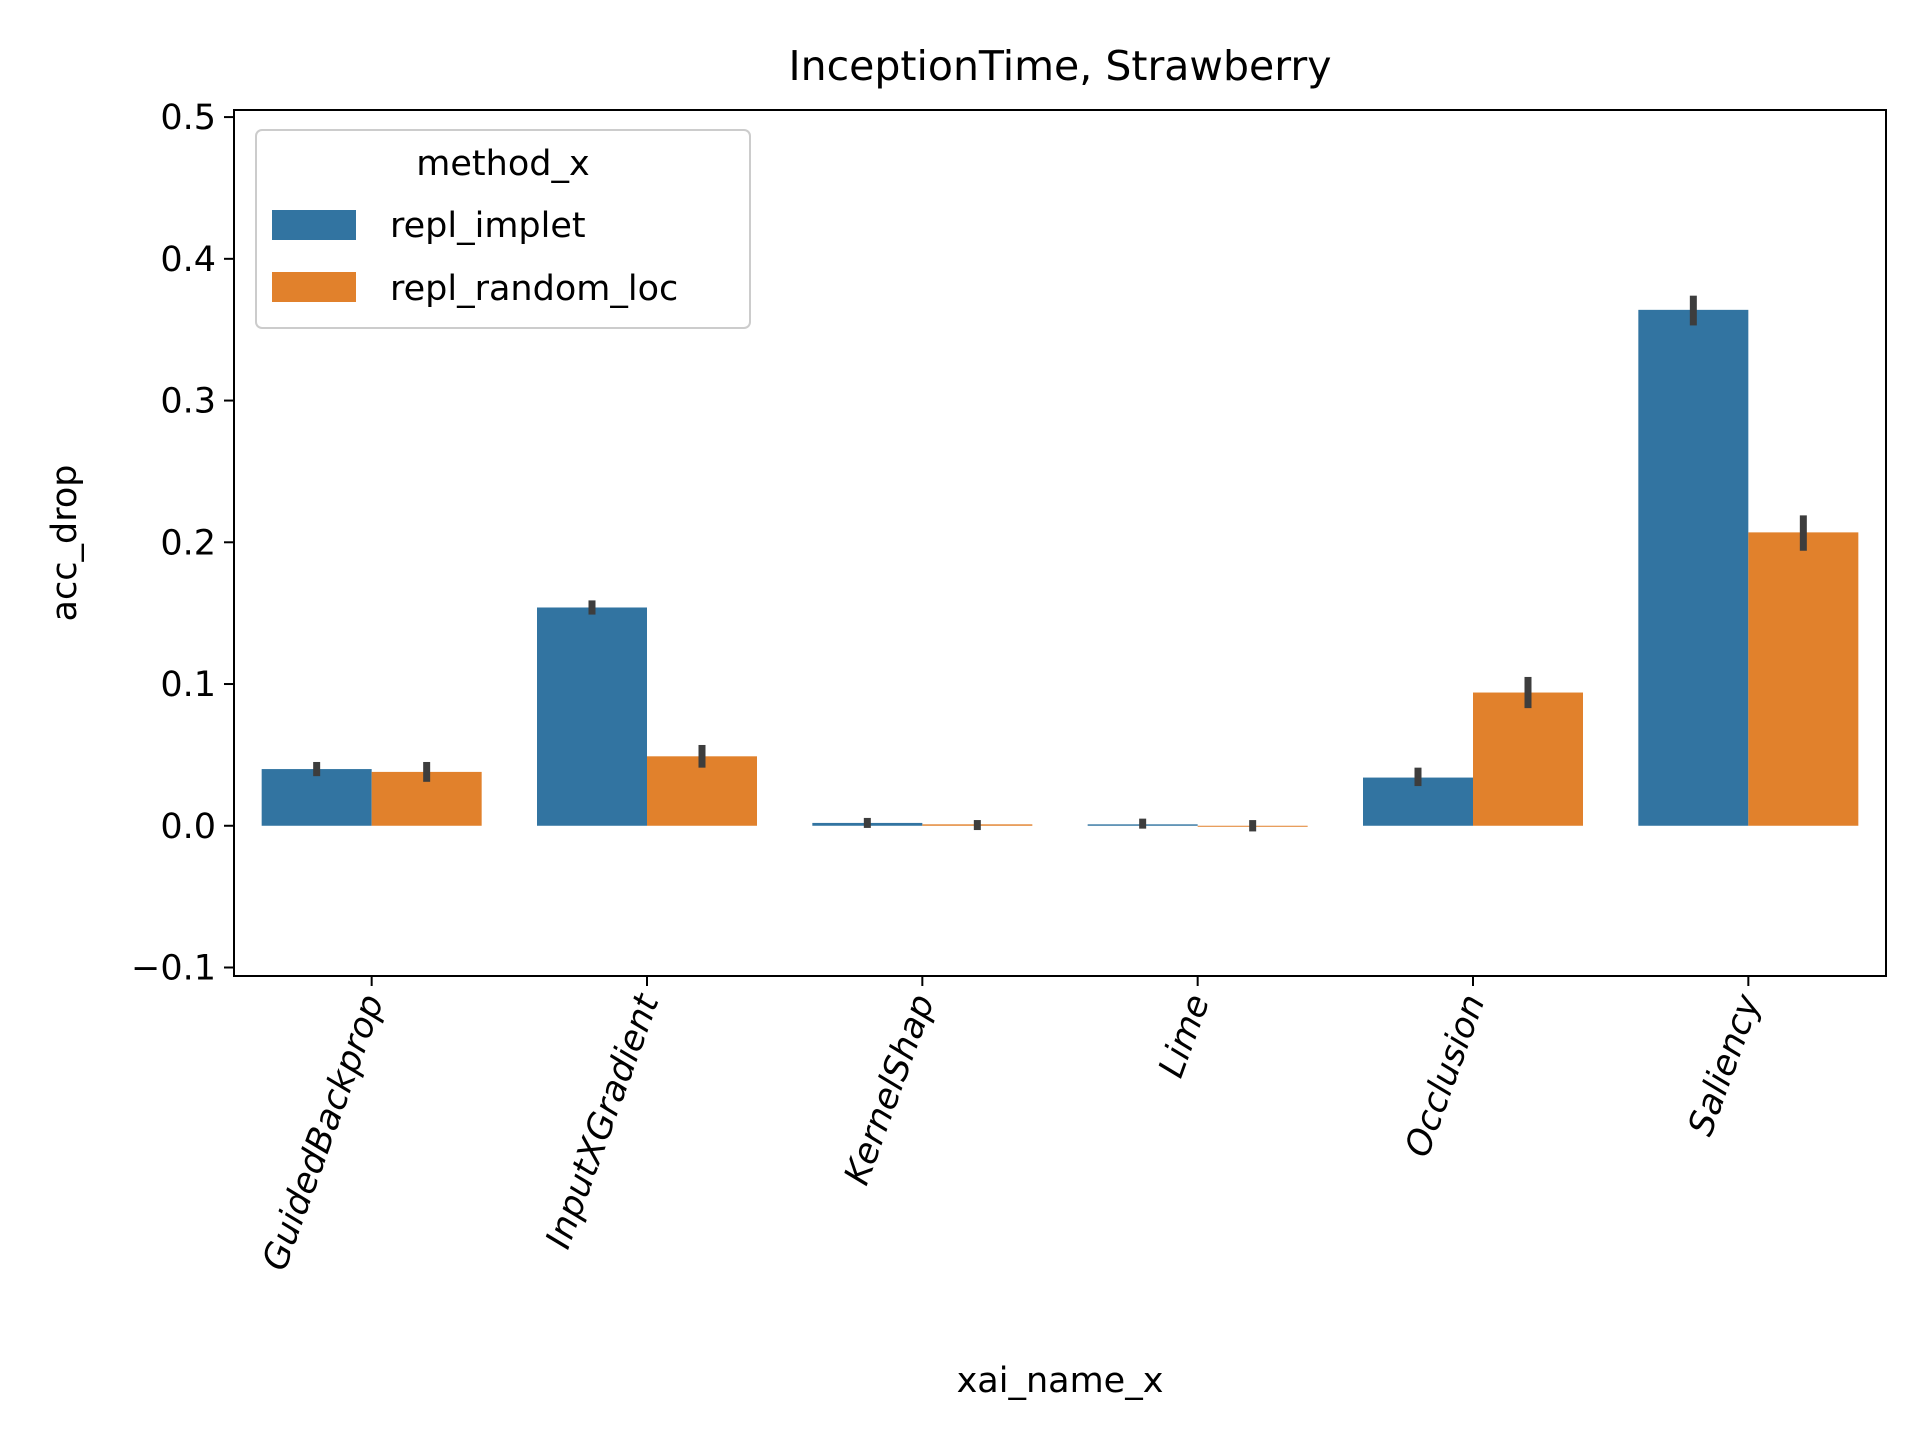  Describe the element at coordinates (1528, 759) in the screenshot. I see `bar-occlusion-repl-random-loc` at that location.